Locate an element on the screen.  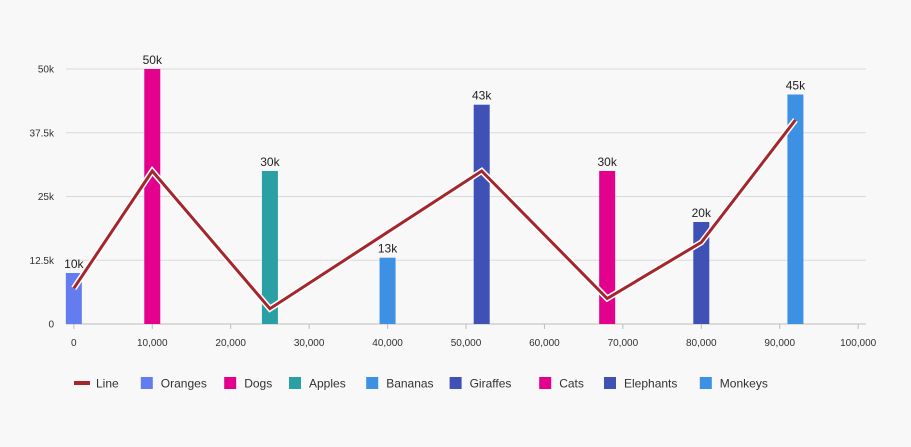
bar-dogs is located at coordinates (152, 196).